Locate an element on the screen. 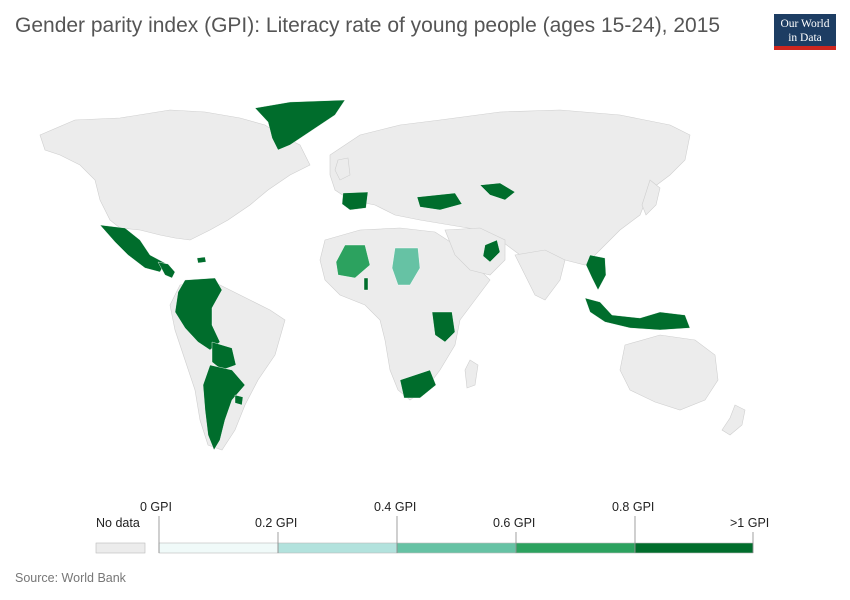  region-middle-east is located at coordinates (475, 251).